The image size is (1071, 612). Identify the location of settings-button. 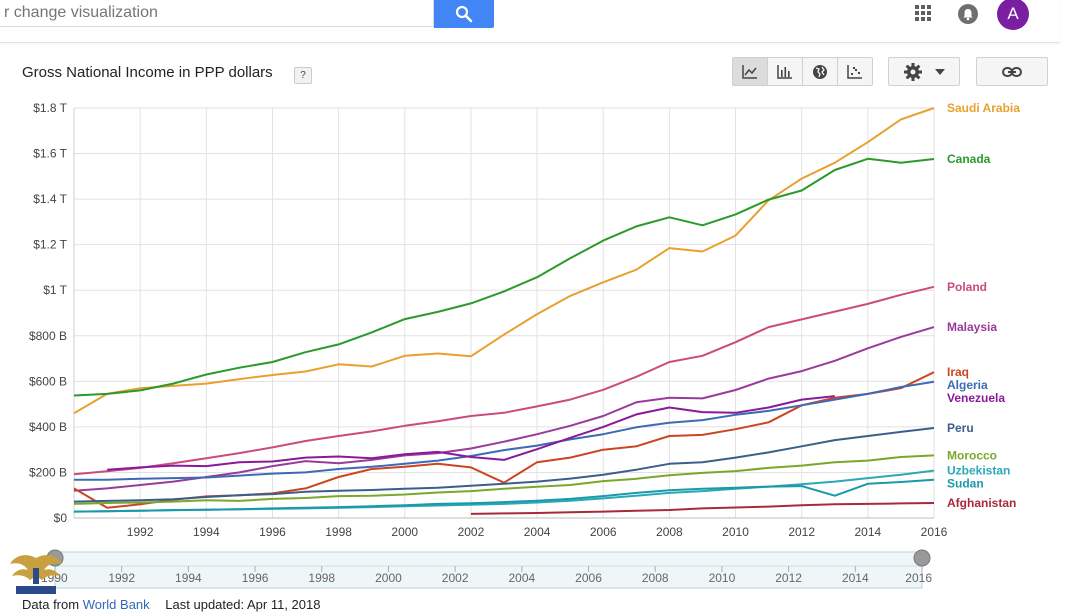
(924, 71).